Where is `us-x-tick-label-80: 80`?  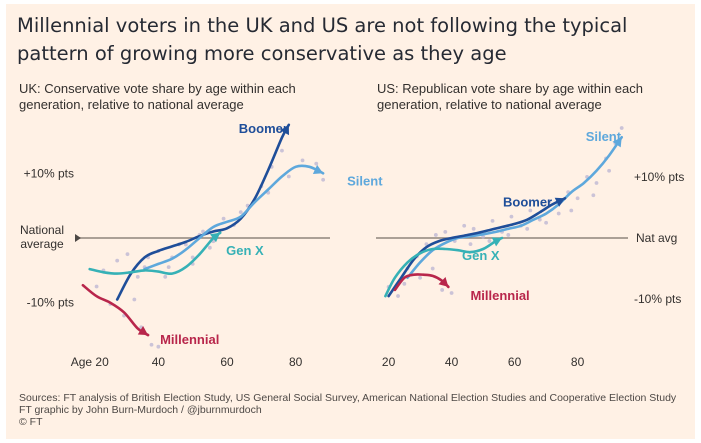 us-x-tick-label-80: 80 is located at coordinates (578, 362).